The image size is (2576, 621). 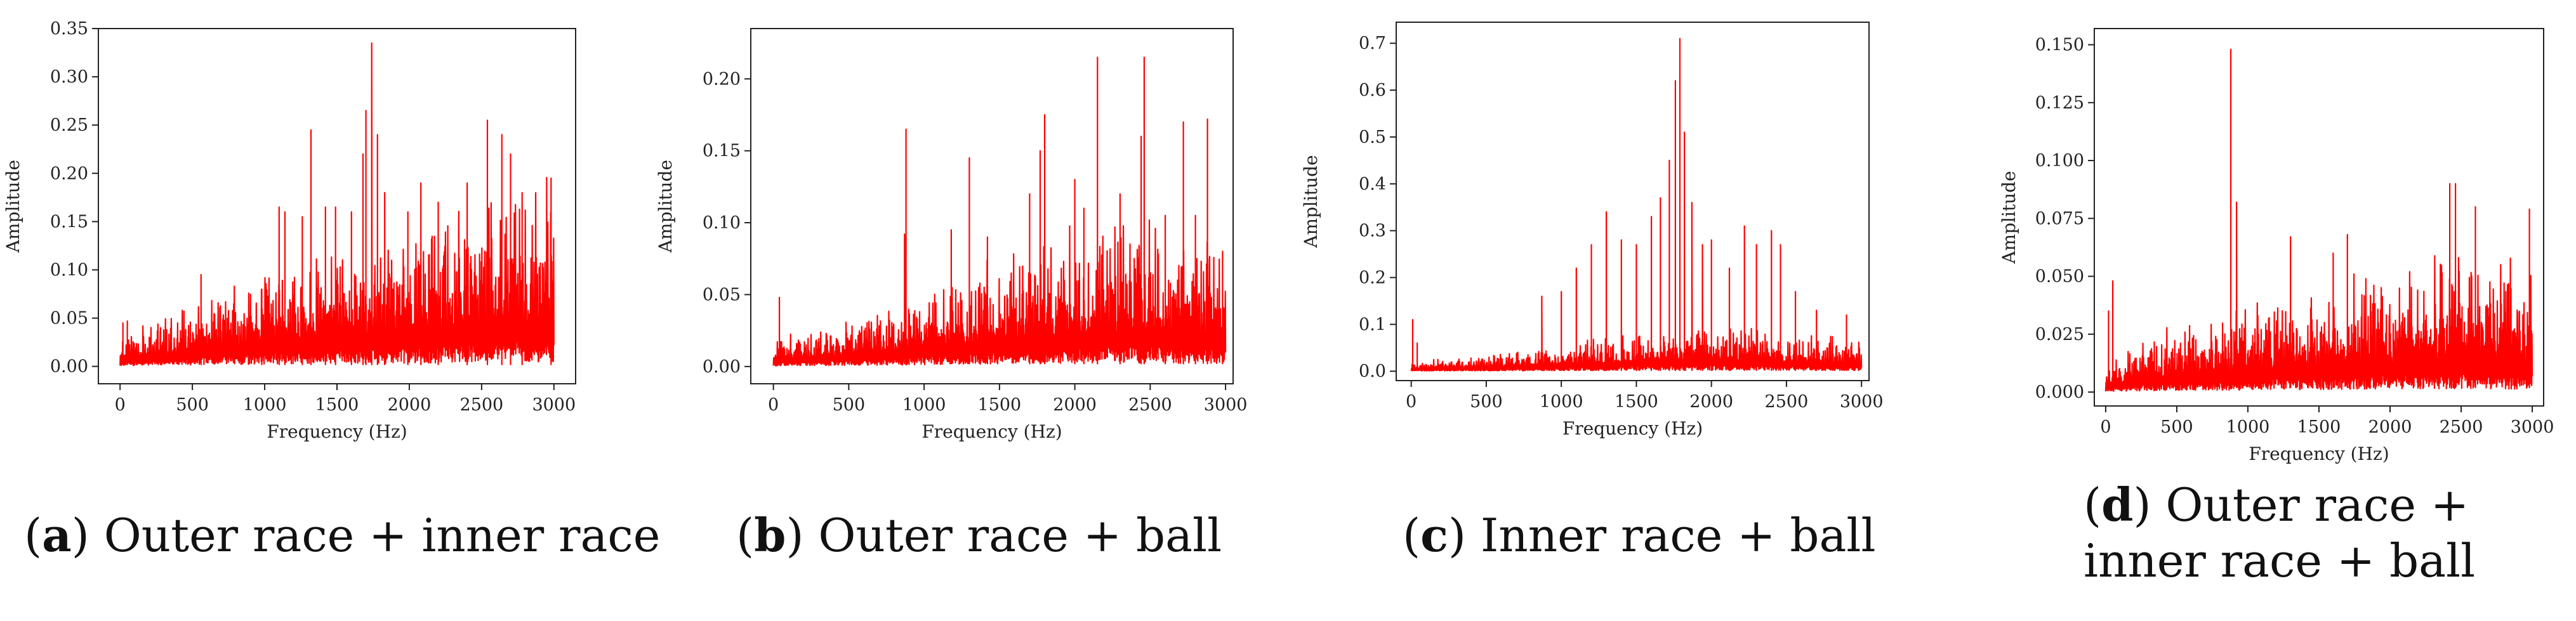 I want to click on caption-d: (d) Outer race + inner race + ball, so click(x=2280, y=532).